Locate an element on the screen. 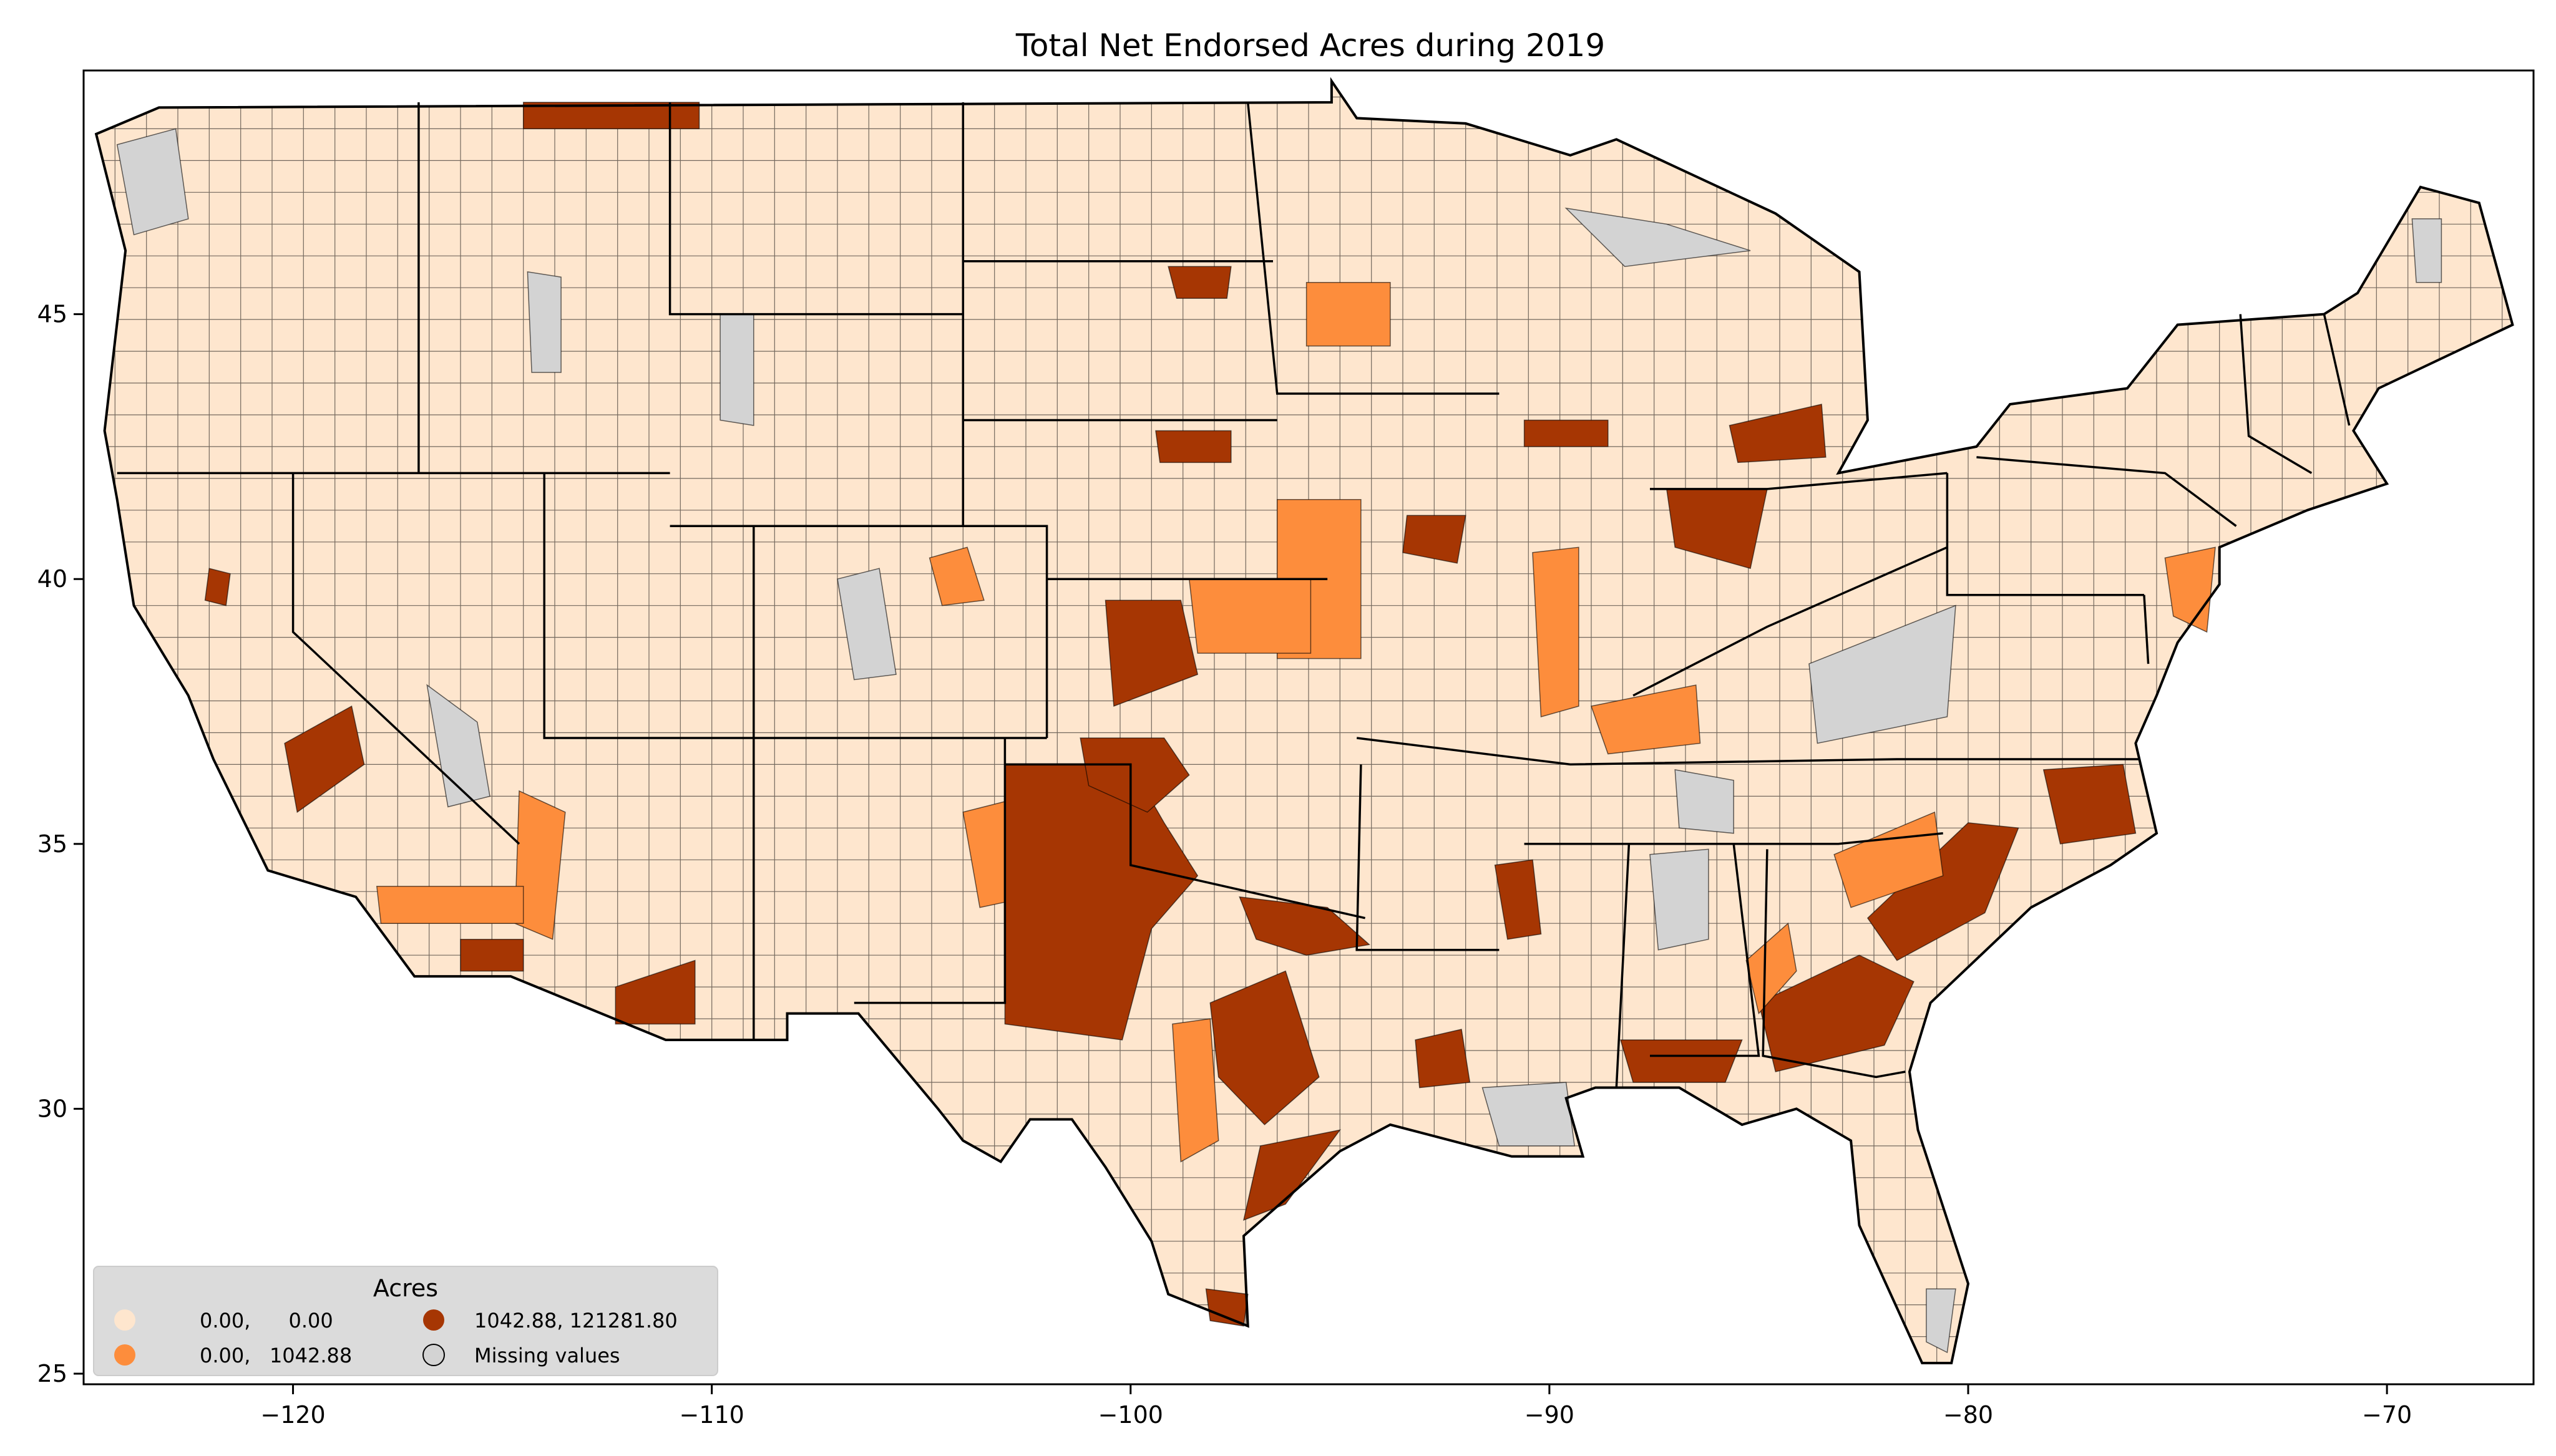 This screenshot has height=1456, width=2556. legend-title: Acres is located at coordinates (406, 1288).